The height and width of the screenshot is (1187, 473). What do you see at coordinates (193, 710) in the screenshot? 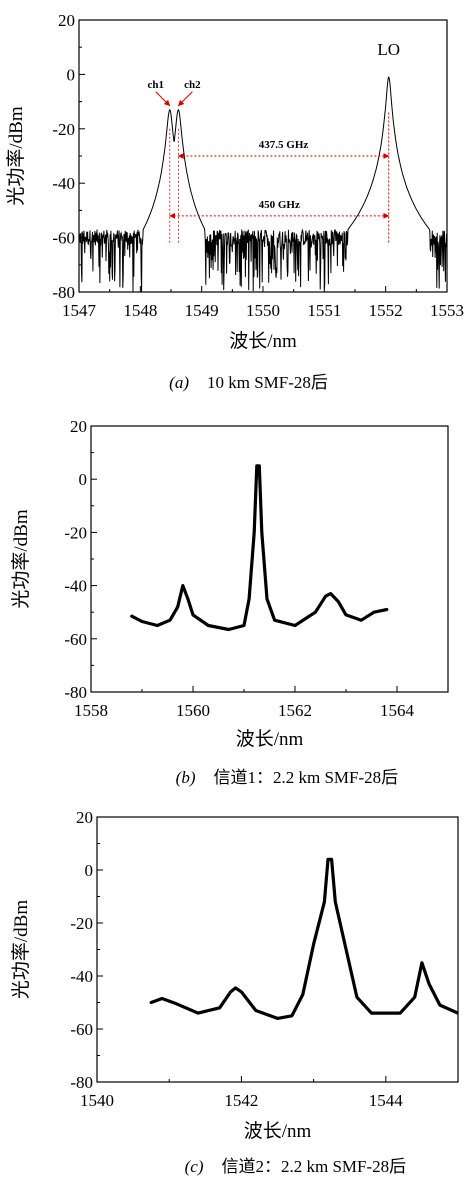
I see `x-tick-label: 1560` at bounding box center [193, 710].